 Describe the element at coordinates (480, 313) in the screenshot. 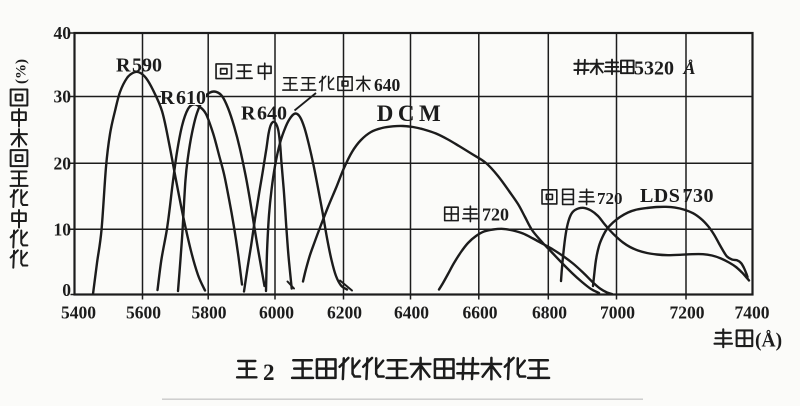

I see `svg-text: 6600` at that location.